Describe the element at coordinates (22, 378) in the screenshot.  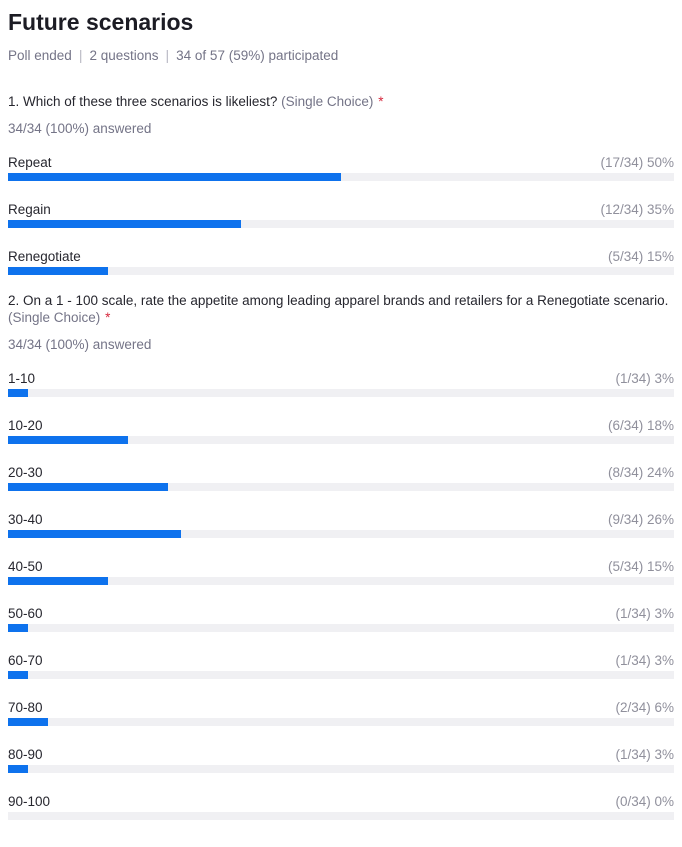
I see `option-label: 1-10` at that location.